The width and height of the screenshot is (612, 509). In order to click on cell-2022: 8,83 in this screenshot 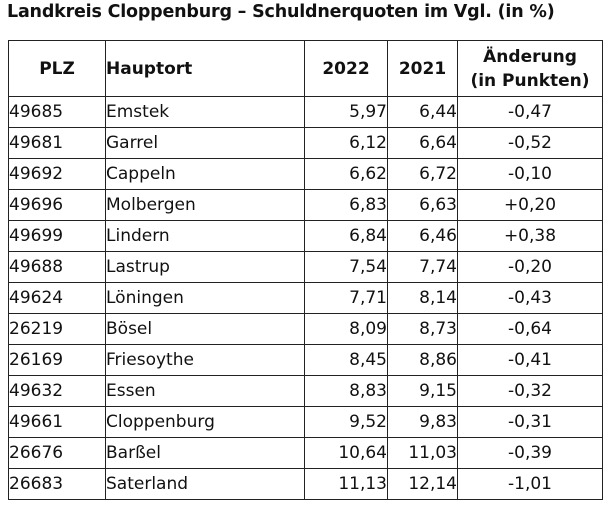, I will do `click(346, 391)`.